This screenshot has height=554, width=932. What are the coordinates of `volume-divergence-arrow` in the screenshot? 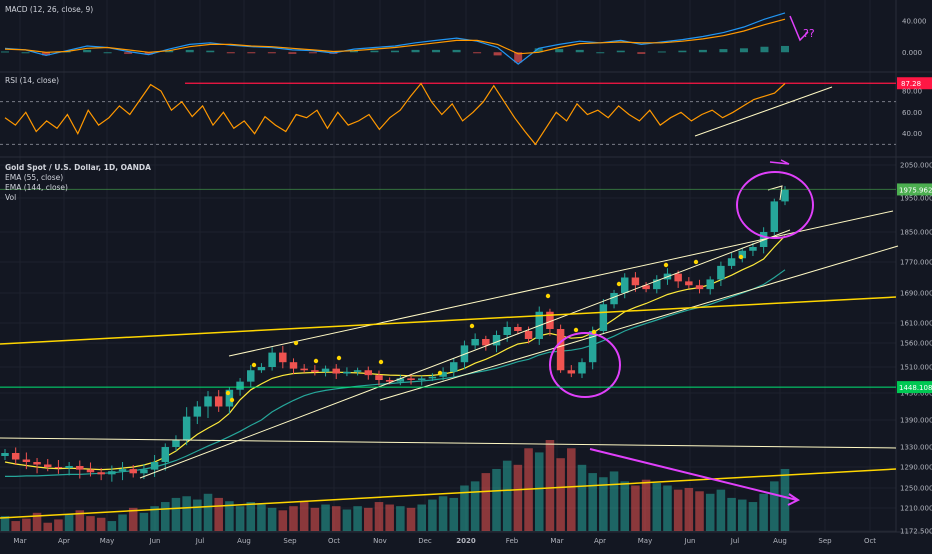 It's located at (693, 474).